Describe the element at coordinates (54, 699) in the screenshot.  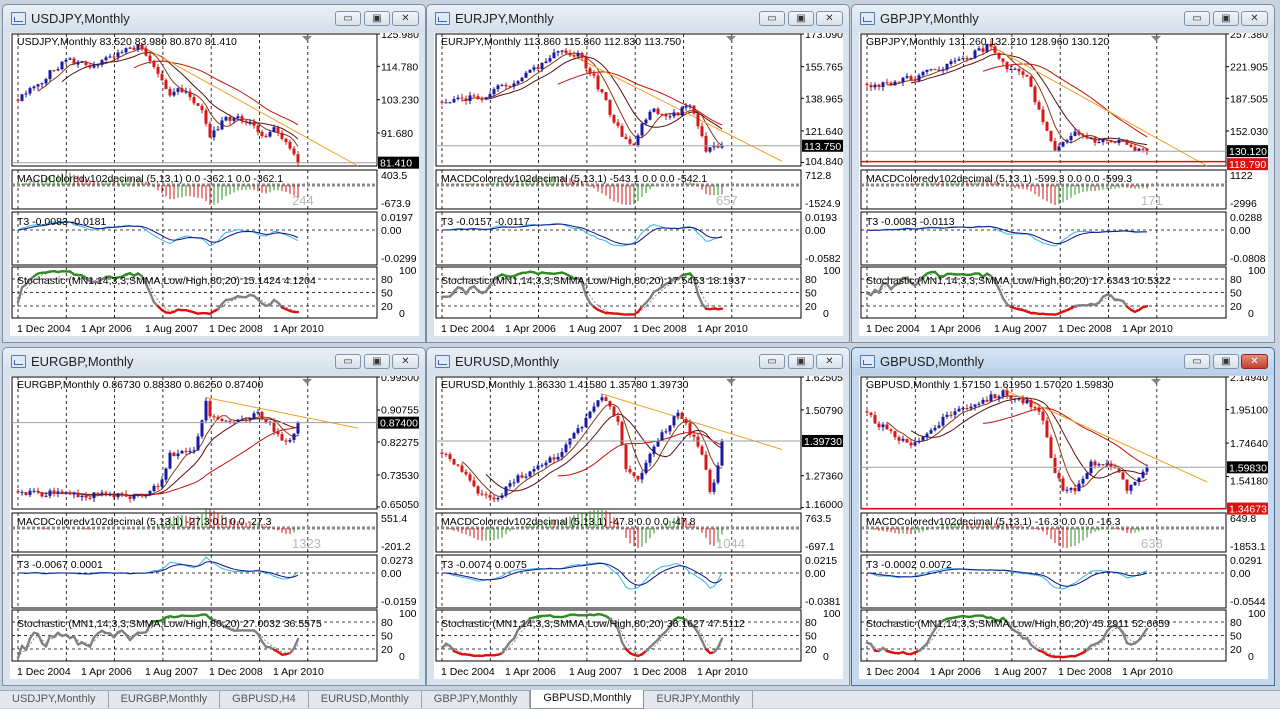
I see `chart-tab: USDJPY,Monthly` at that location.